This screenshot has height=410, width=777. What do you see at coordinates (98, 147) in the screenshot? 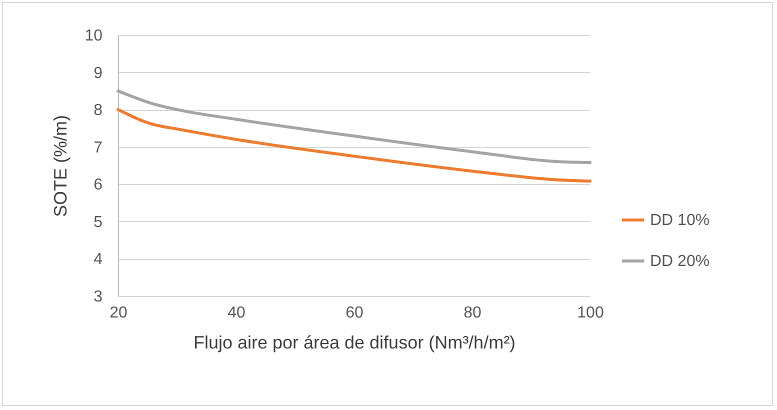
I see `y-tick-label: 7` at bounding box center [98, 147].